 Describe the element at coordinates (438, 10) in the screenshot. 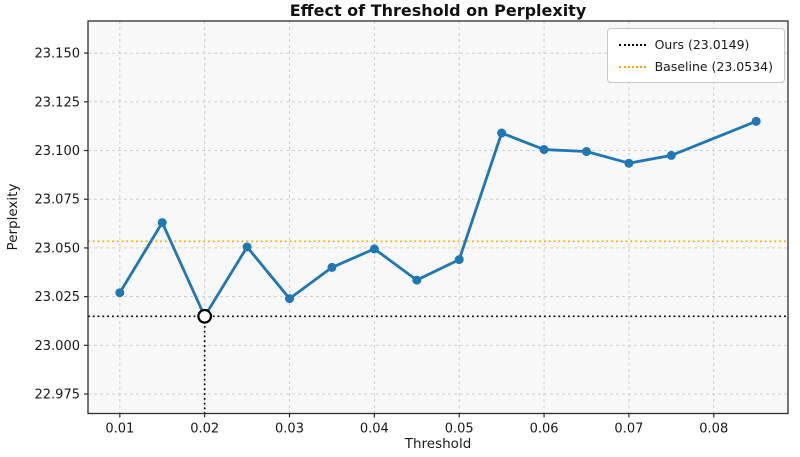

I see `chart-title: Effect of Threshold on Perplexity` at that location.